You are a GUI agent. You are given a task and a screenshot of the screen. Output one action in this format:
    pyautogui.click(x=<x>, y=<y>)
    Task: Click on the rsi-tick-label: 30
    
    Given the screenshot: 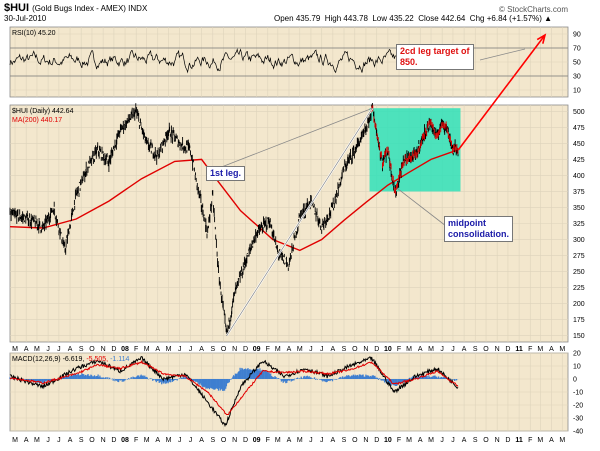 What is the action you would take?
    pyautogui.click(x=577, y=77)
    